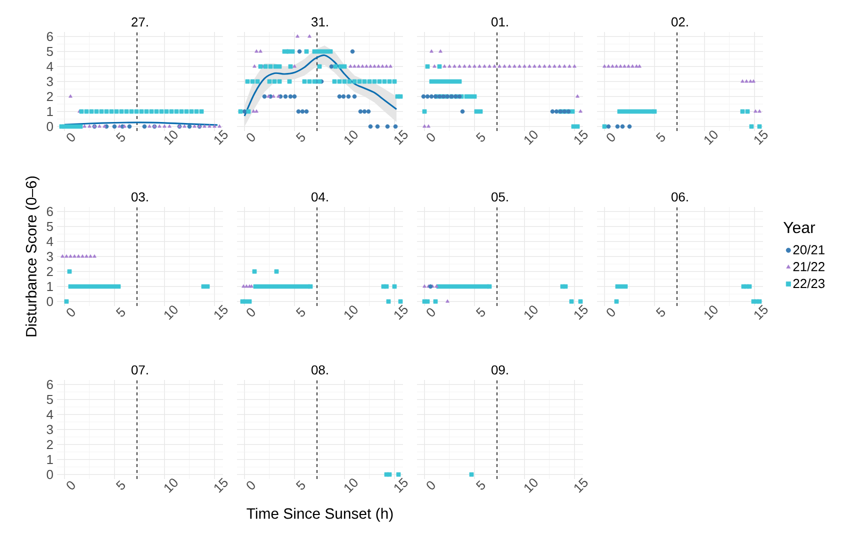  What do you see at coordinates (500, 369) in the screenshot?
I see `chart-title: 09.` at bounding box center [500, 369].